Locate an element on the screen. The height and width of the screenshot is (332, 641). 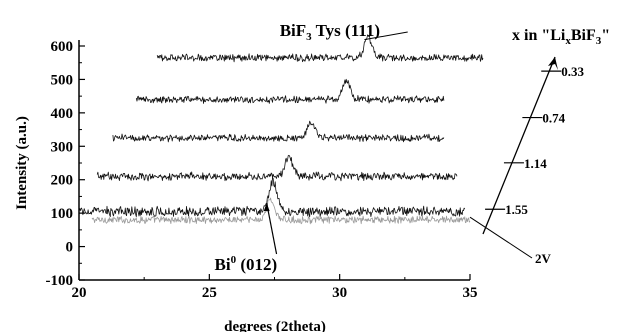
indicator-title-sub: 3 is located at coordinates (599, 41).